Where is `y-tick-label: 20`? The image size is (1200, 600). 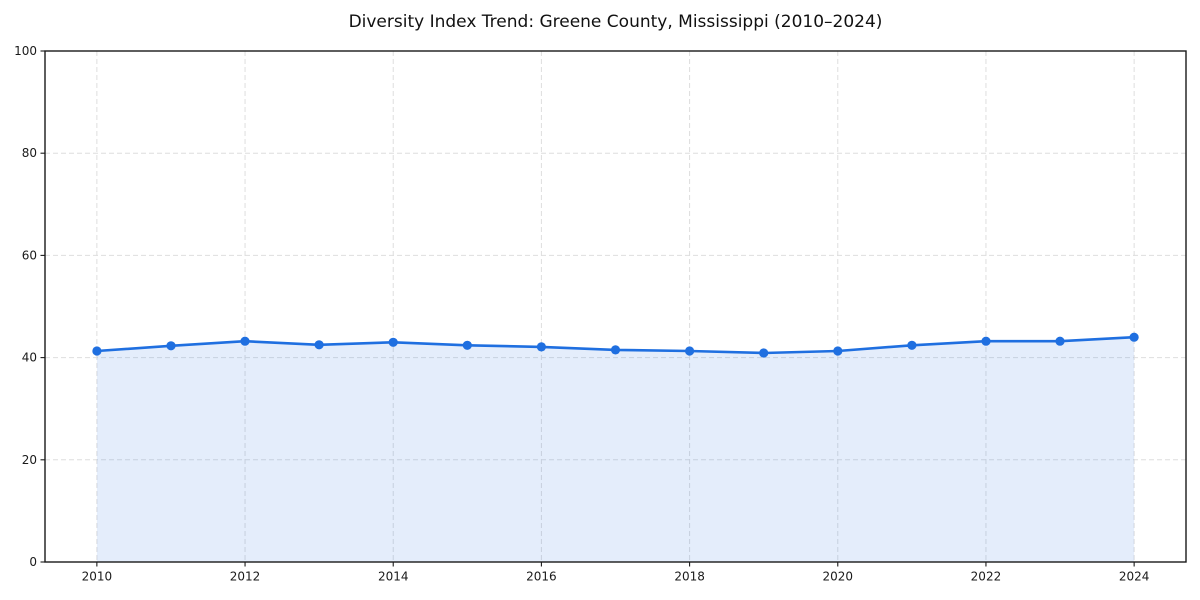
y-tick-label: 20 is located at coordinates (29, 460).